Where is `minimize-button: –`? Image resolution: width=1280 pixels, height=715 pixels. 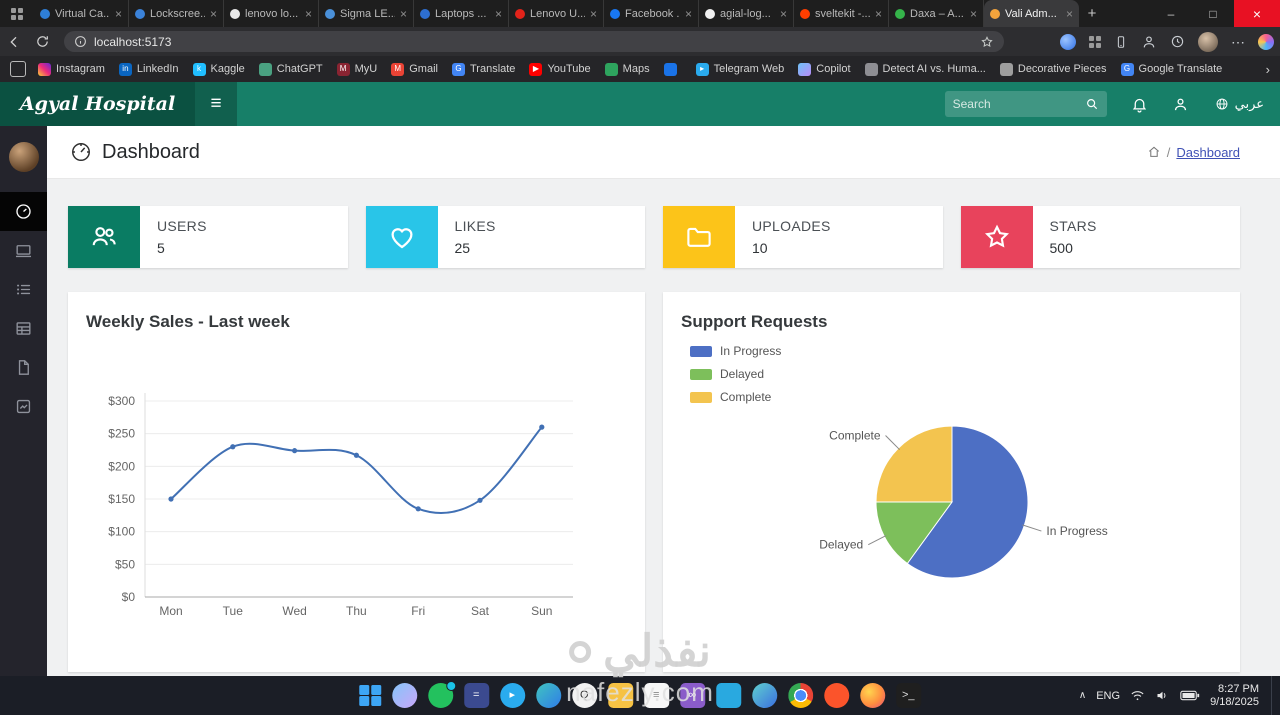 minimize-button: – is located at coordinates (1171, 13).